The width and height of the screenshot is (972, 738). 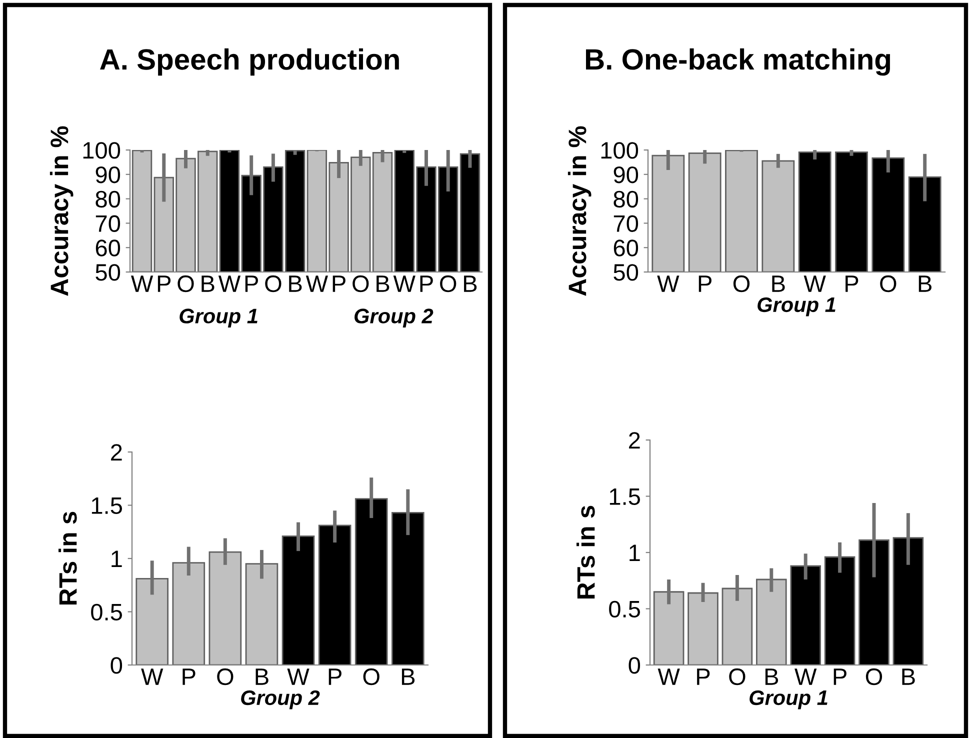 I want to click on text: Group 2, so click(x=394, y=318).